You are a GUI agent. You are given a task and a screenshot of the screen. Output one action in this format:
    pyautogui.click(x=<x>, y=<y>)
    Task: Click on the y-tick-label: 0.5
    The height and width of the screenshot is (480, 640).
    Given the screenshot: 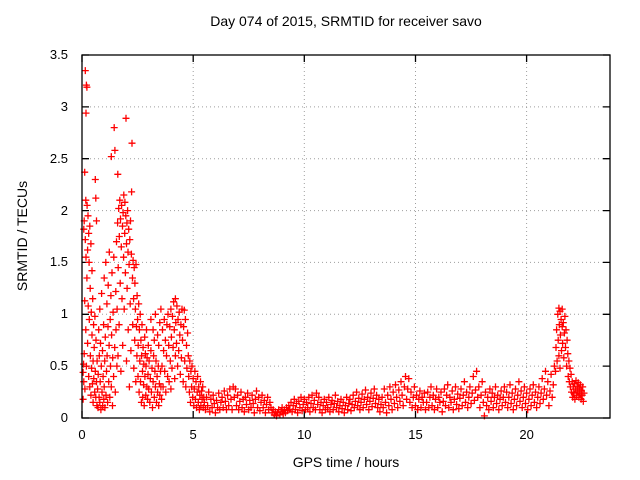 What is the action you would take?
    pyautogui.click(x=58, y=366)
    